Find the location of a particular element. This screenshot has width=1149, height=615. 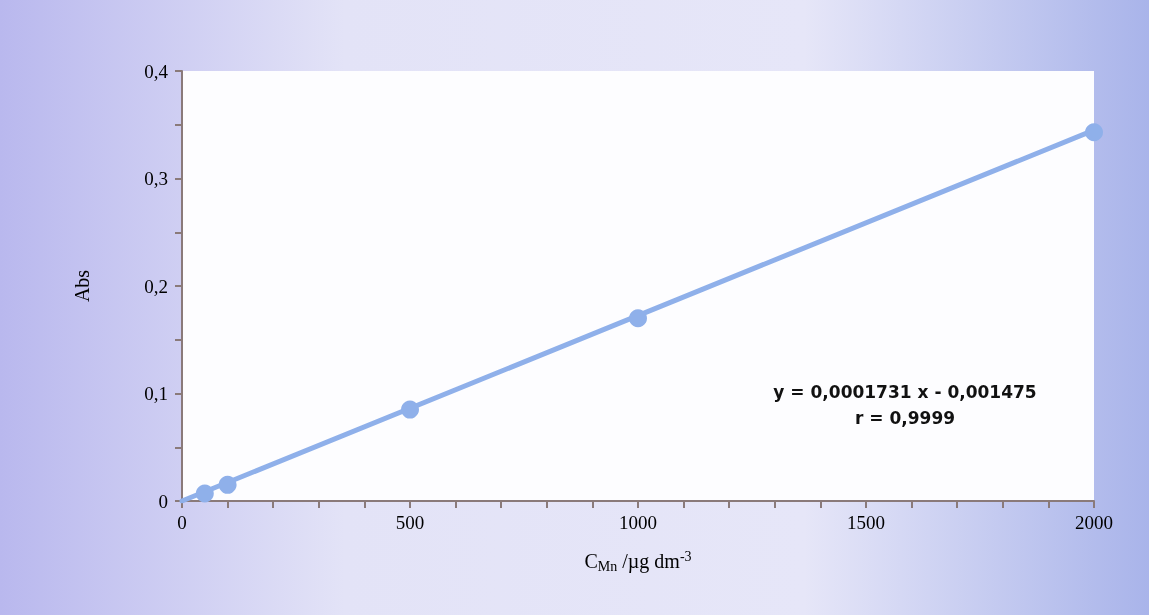

x-tick-label: 2000 is located at coordinates (1094, 522).